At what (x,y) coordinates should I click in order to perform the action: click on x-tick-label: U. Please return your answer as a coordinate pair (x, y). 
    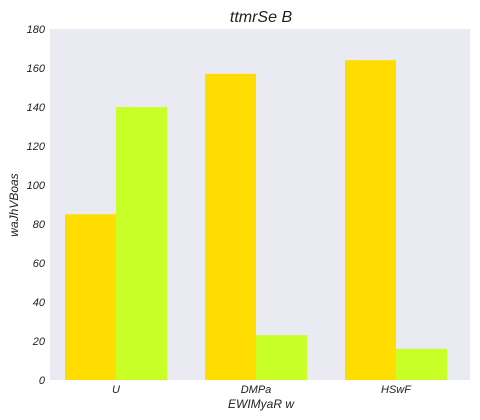
    Looking at the image, I should click on (116, 390).